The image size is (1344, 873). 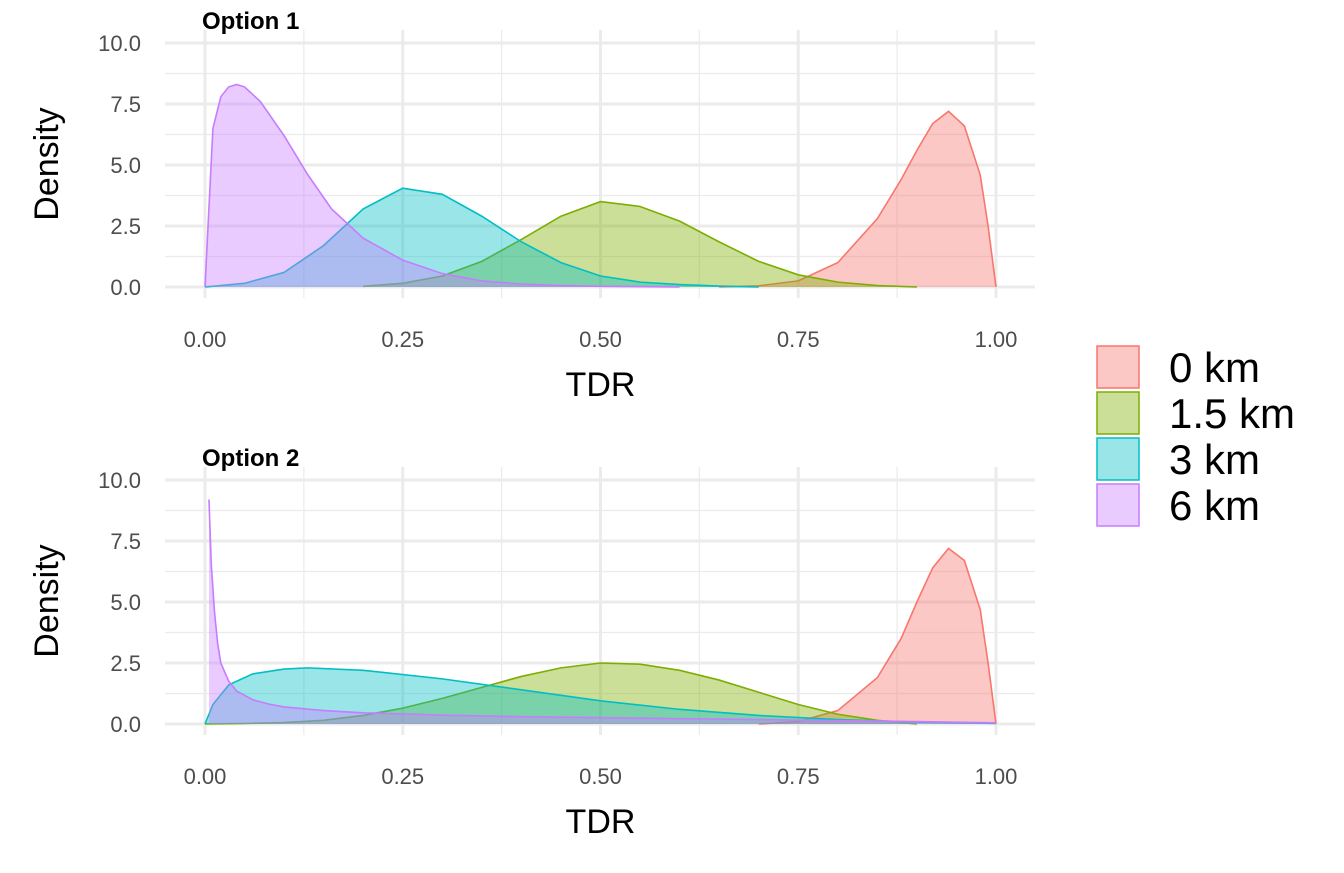 I want to click on legend-item-0-km: 0 km, so click(x=1178, y=367).